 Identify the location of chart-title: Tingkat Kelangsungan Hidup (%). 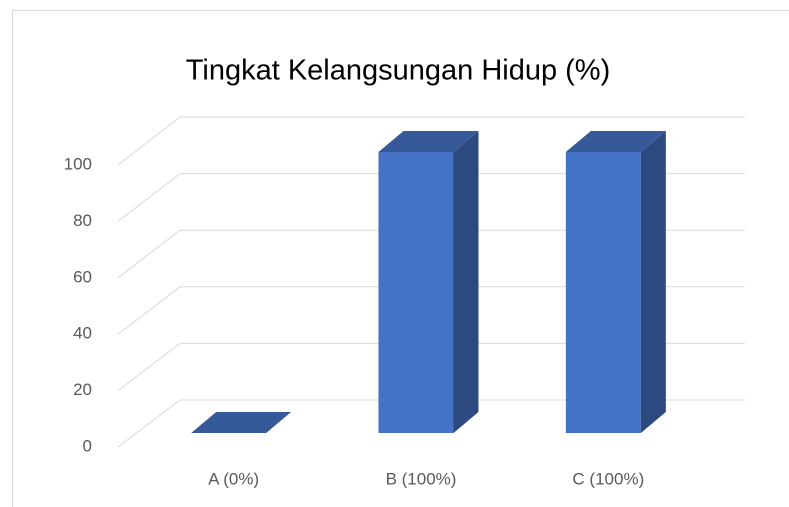
(398, 71).